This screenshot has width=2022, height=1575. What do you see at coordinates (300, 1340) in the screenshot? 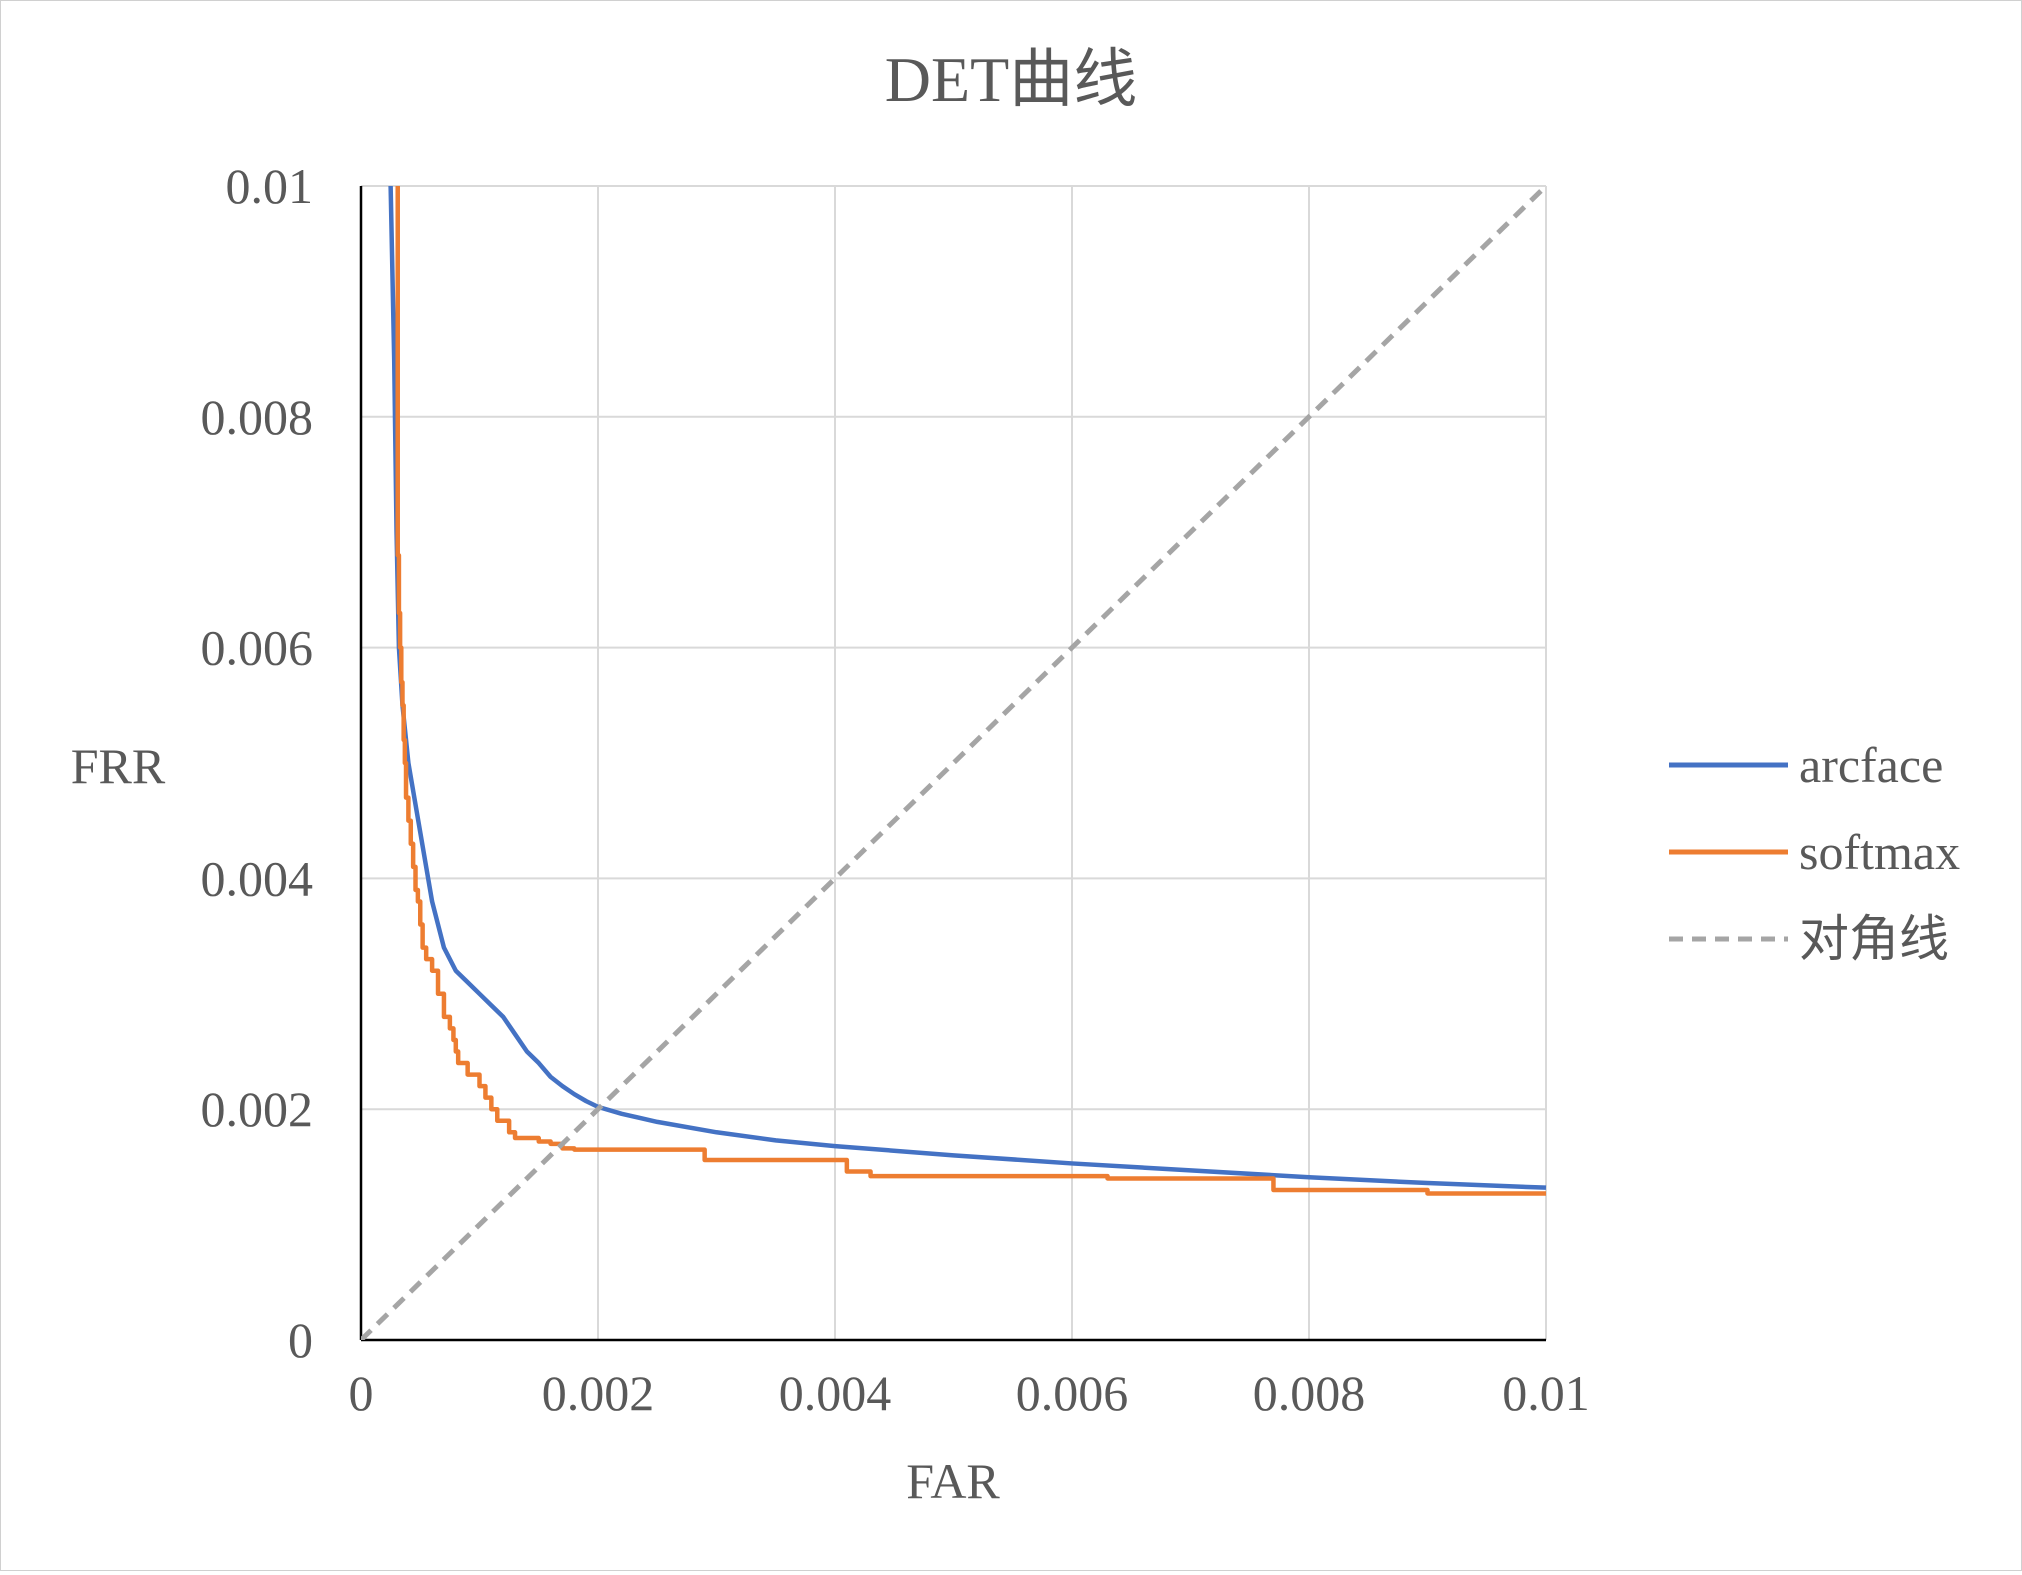
I see `y-tick-label: 0` at bounding box center [300, 1340].